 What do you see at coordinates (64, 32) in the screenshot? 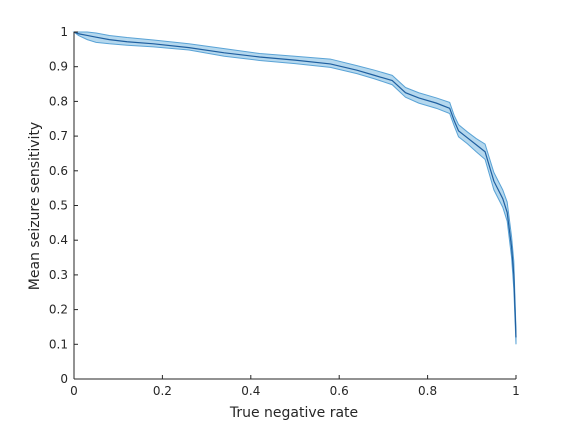
I see `y-tick-label: 1` at bounding box center [64, 32].